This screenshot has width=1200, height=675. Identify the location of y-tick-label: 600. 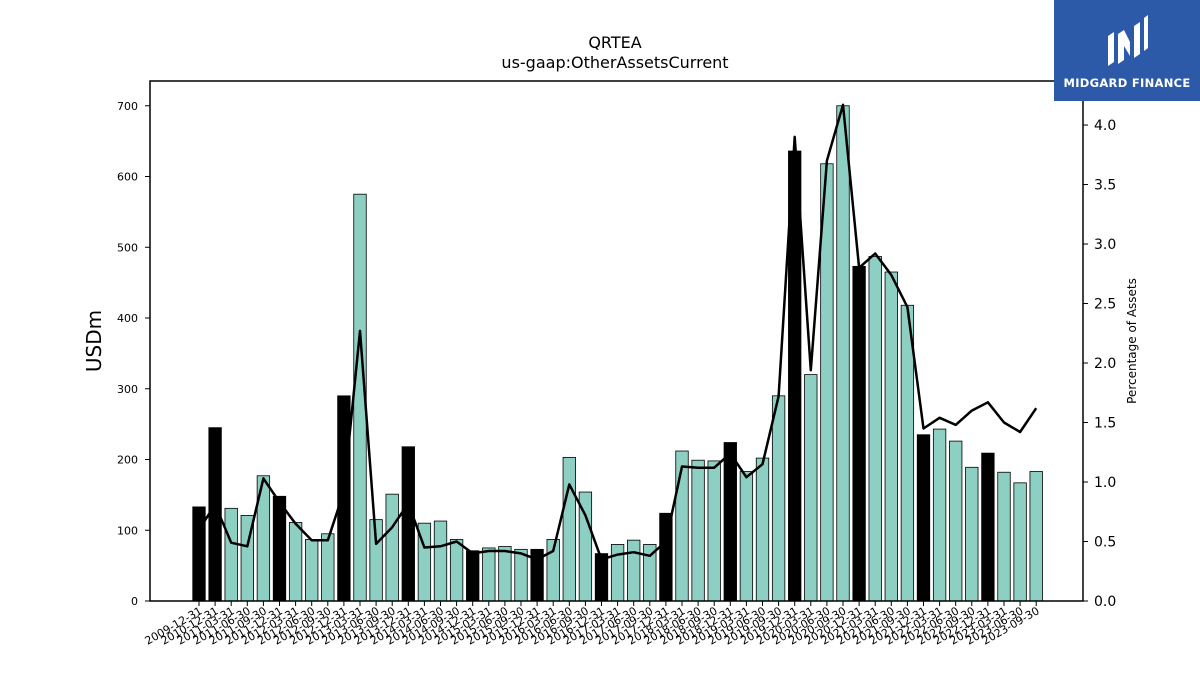
(127, 177).